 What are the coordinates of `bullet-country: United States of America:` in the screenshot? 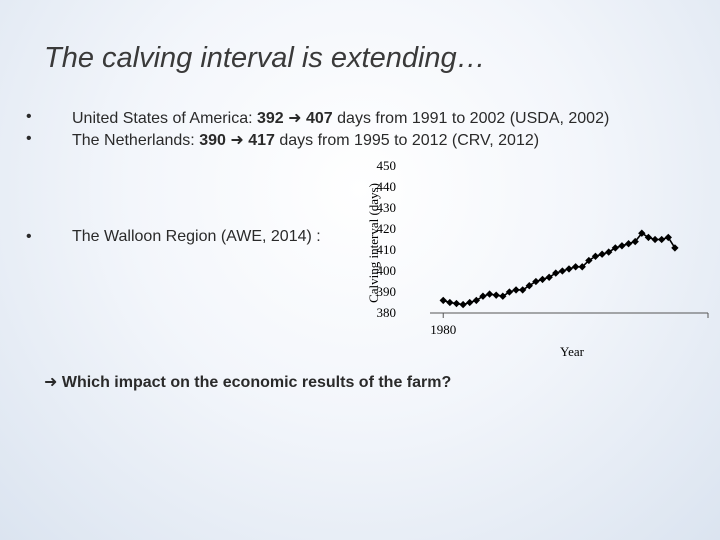 It's located at (164, 118).